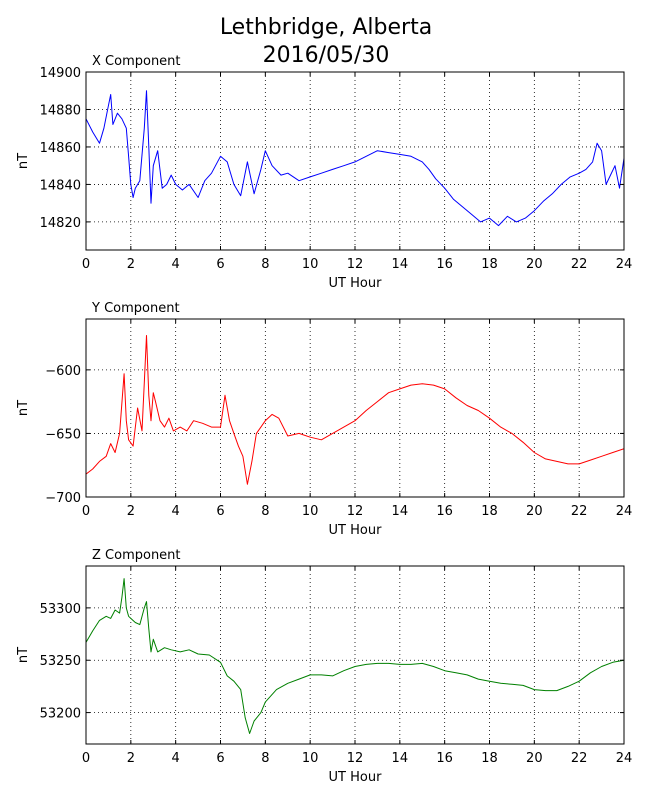  Describe the element at coordinates (60, 73) in the screenshot. I see `y-tick-label: 14900` at that location.